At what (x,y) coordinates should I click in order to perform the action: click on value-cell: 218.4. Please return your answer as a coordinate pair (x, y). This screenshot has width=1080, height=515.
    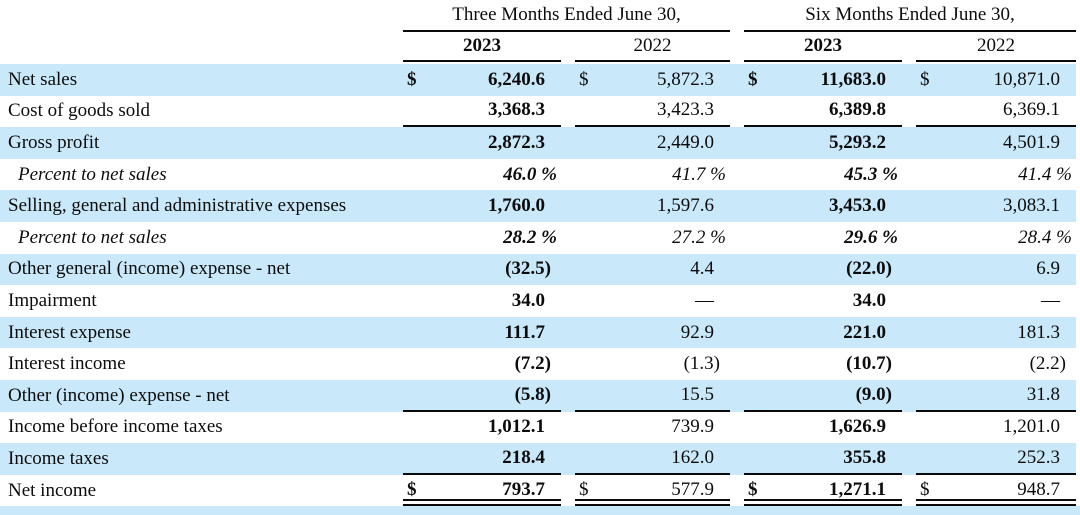
    Looking at the image, I should click on (482, 459).